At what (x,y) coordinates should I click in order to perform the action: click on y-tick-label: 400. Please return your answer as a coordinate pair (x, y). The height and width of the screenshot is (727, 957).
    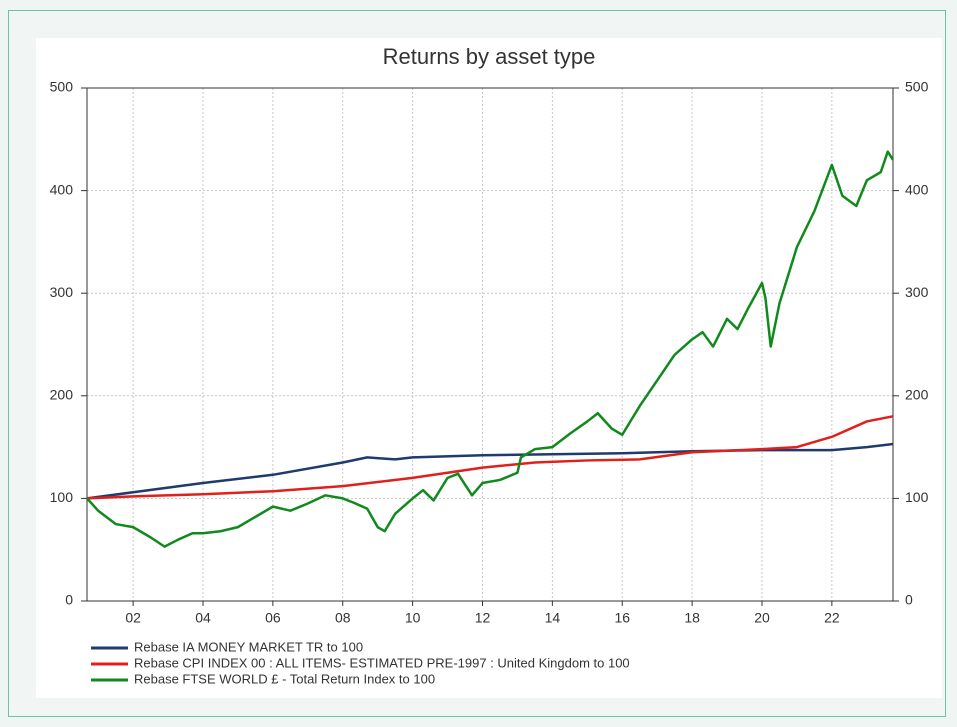
    Looking at the image, I should click on (62, 189).